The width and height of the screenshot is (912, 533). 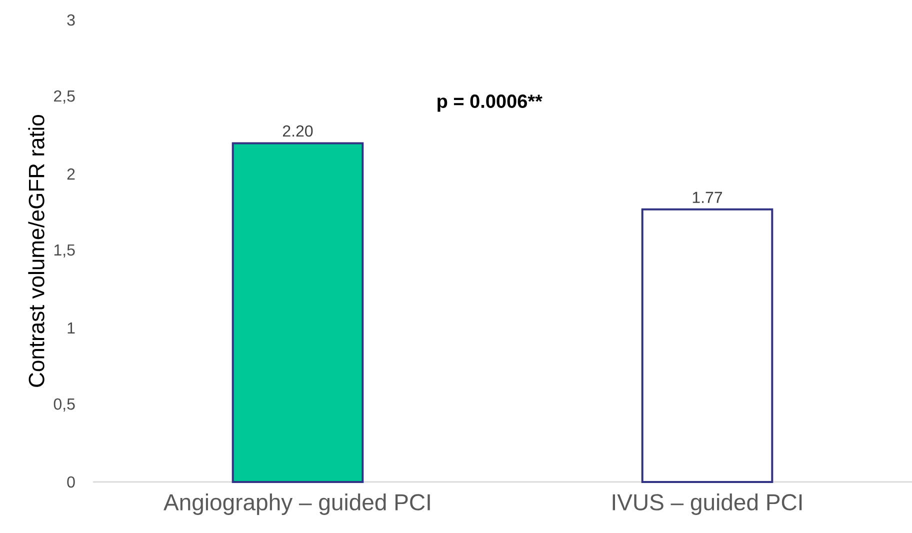 What do you see at coordinates (71, 174) in the screenshot?
I see `y-tick-label: 2` at bounding box center [71, 174].